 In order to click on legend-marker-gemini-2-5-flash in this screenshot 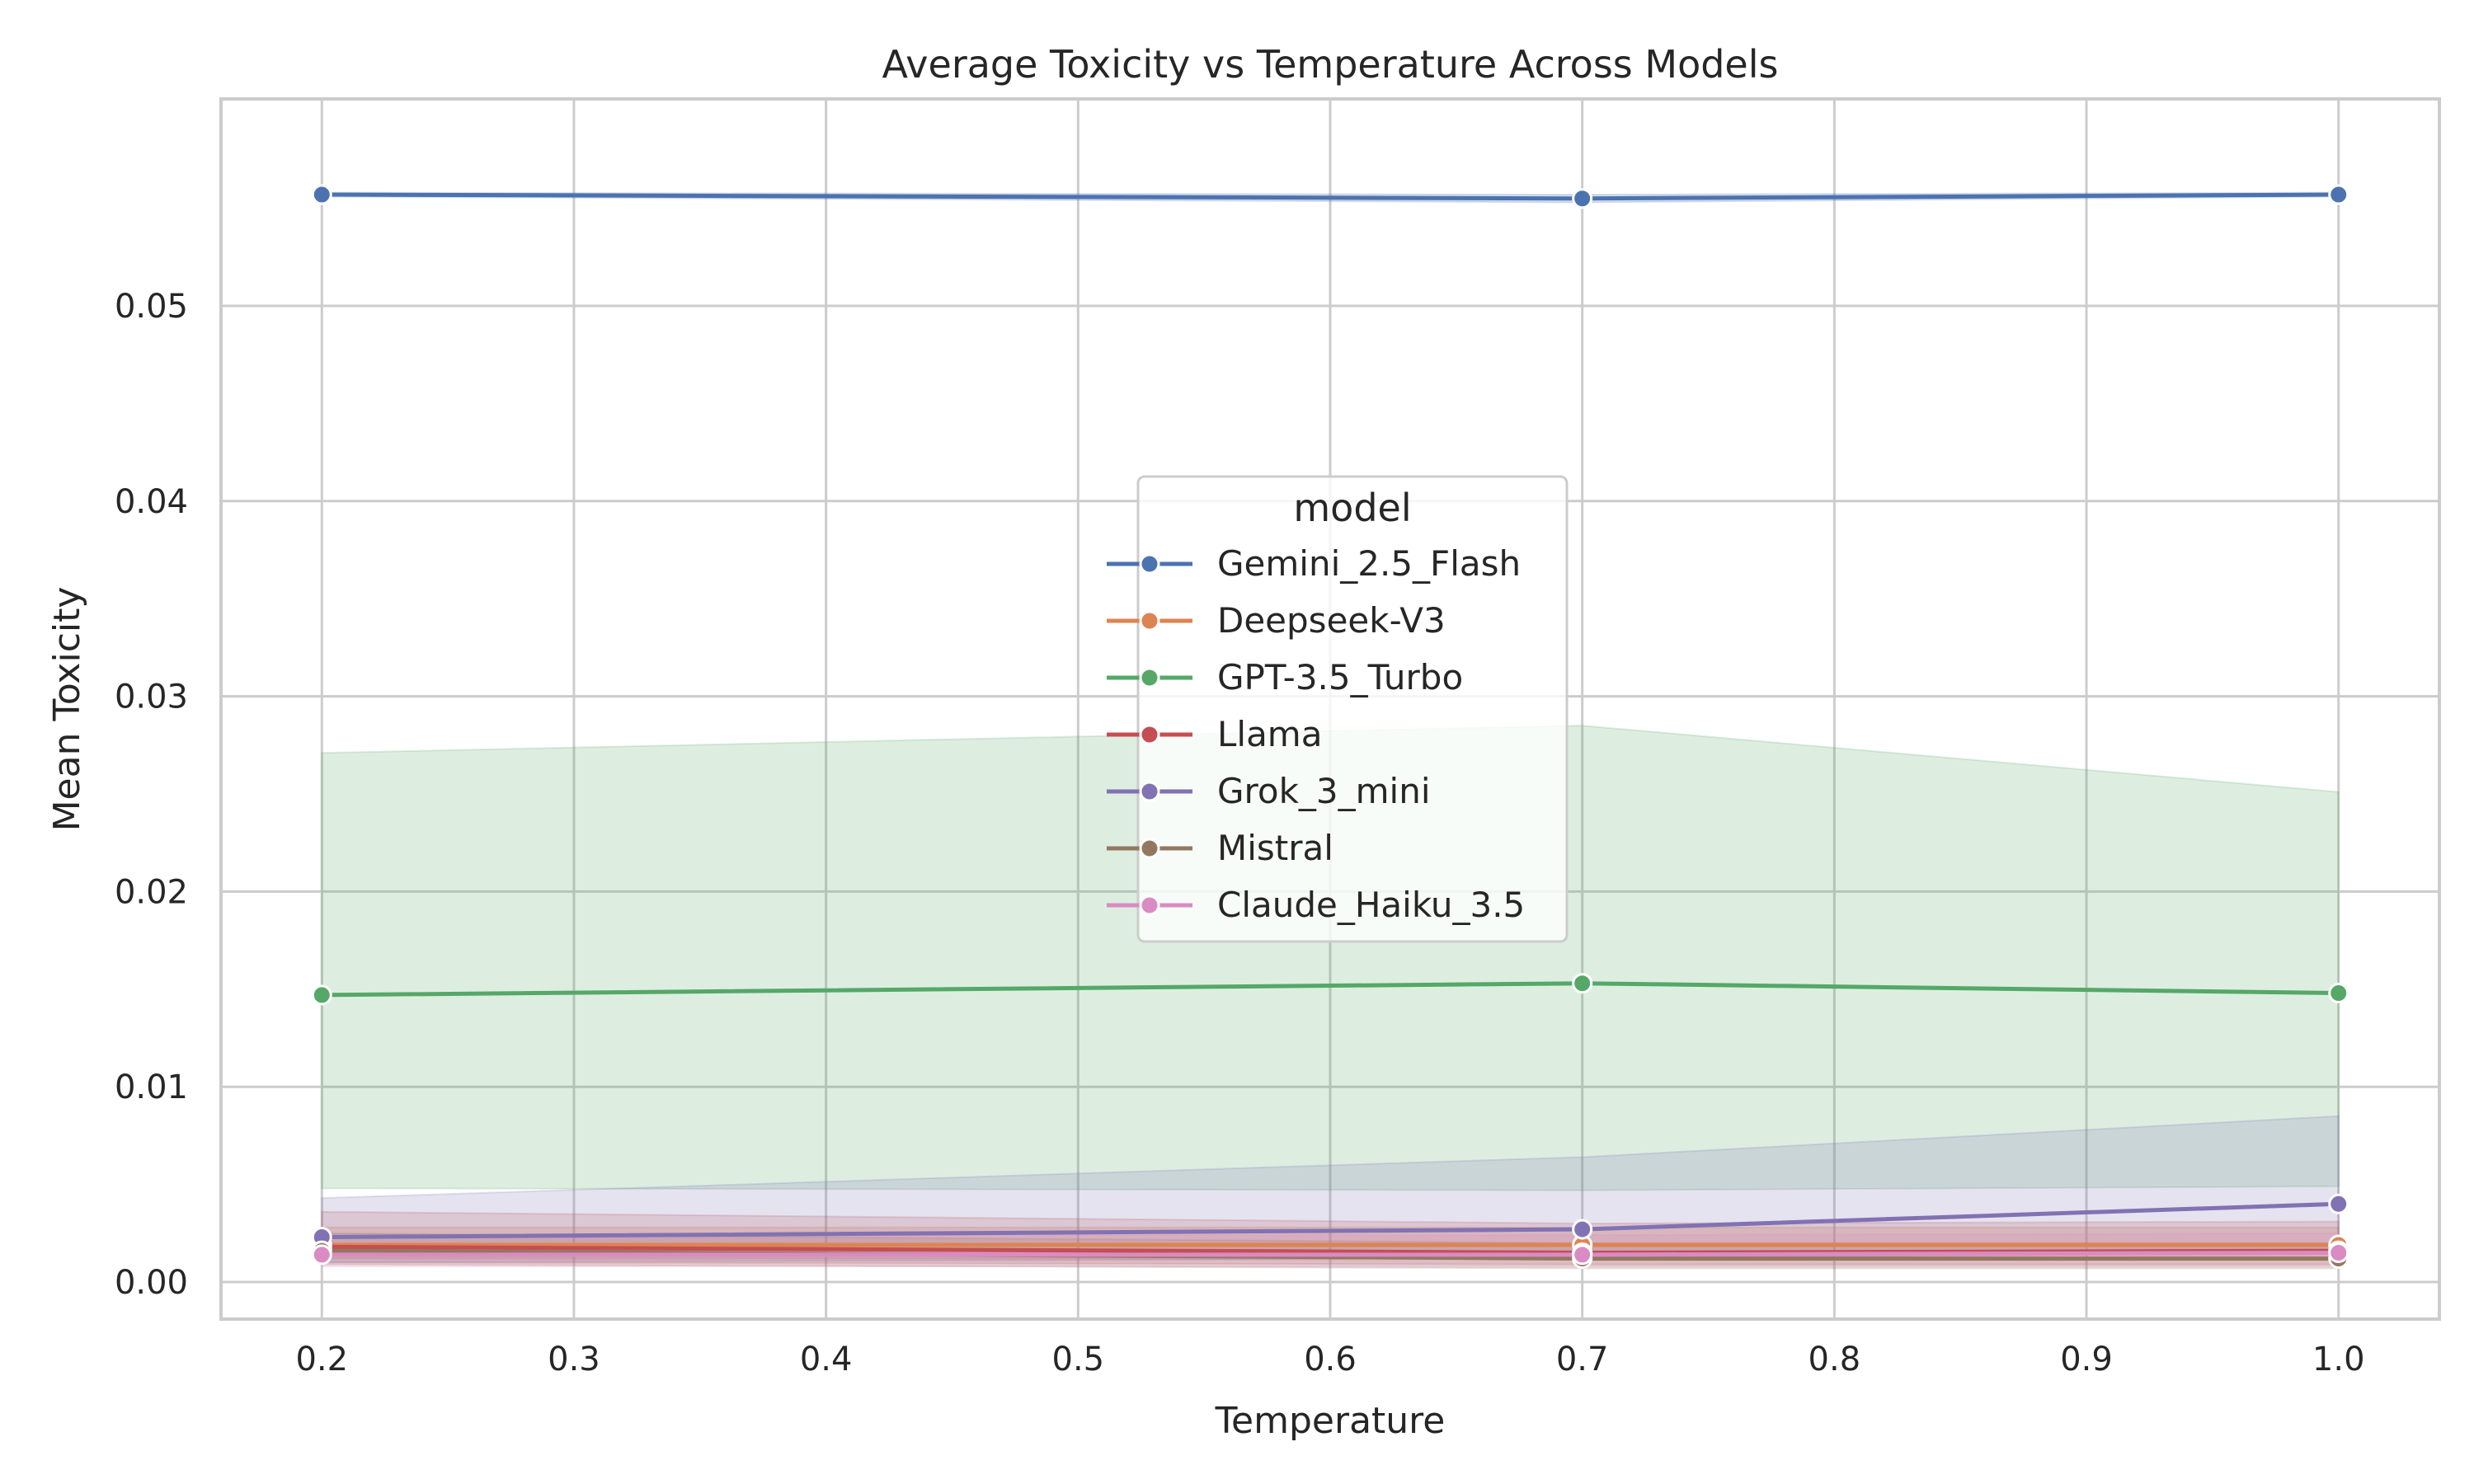, I will do `click(1149, 564)`.